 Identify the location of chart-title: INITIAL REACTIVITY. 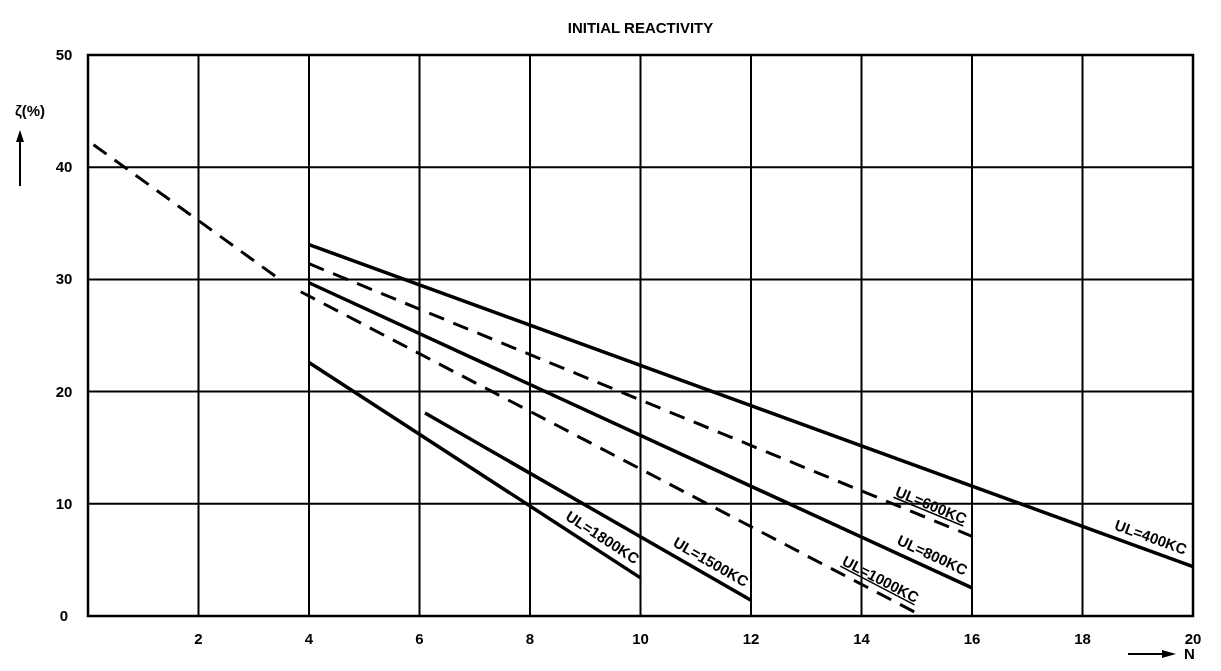
(640, 27).